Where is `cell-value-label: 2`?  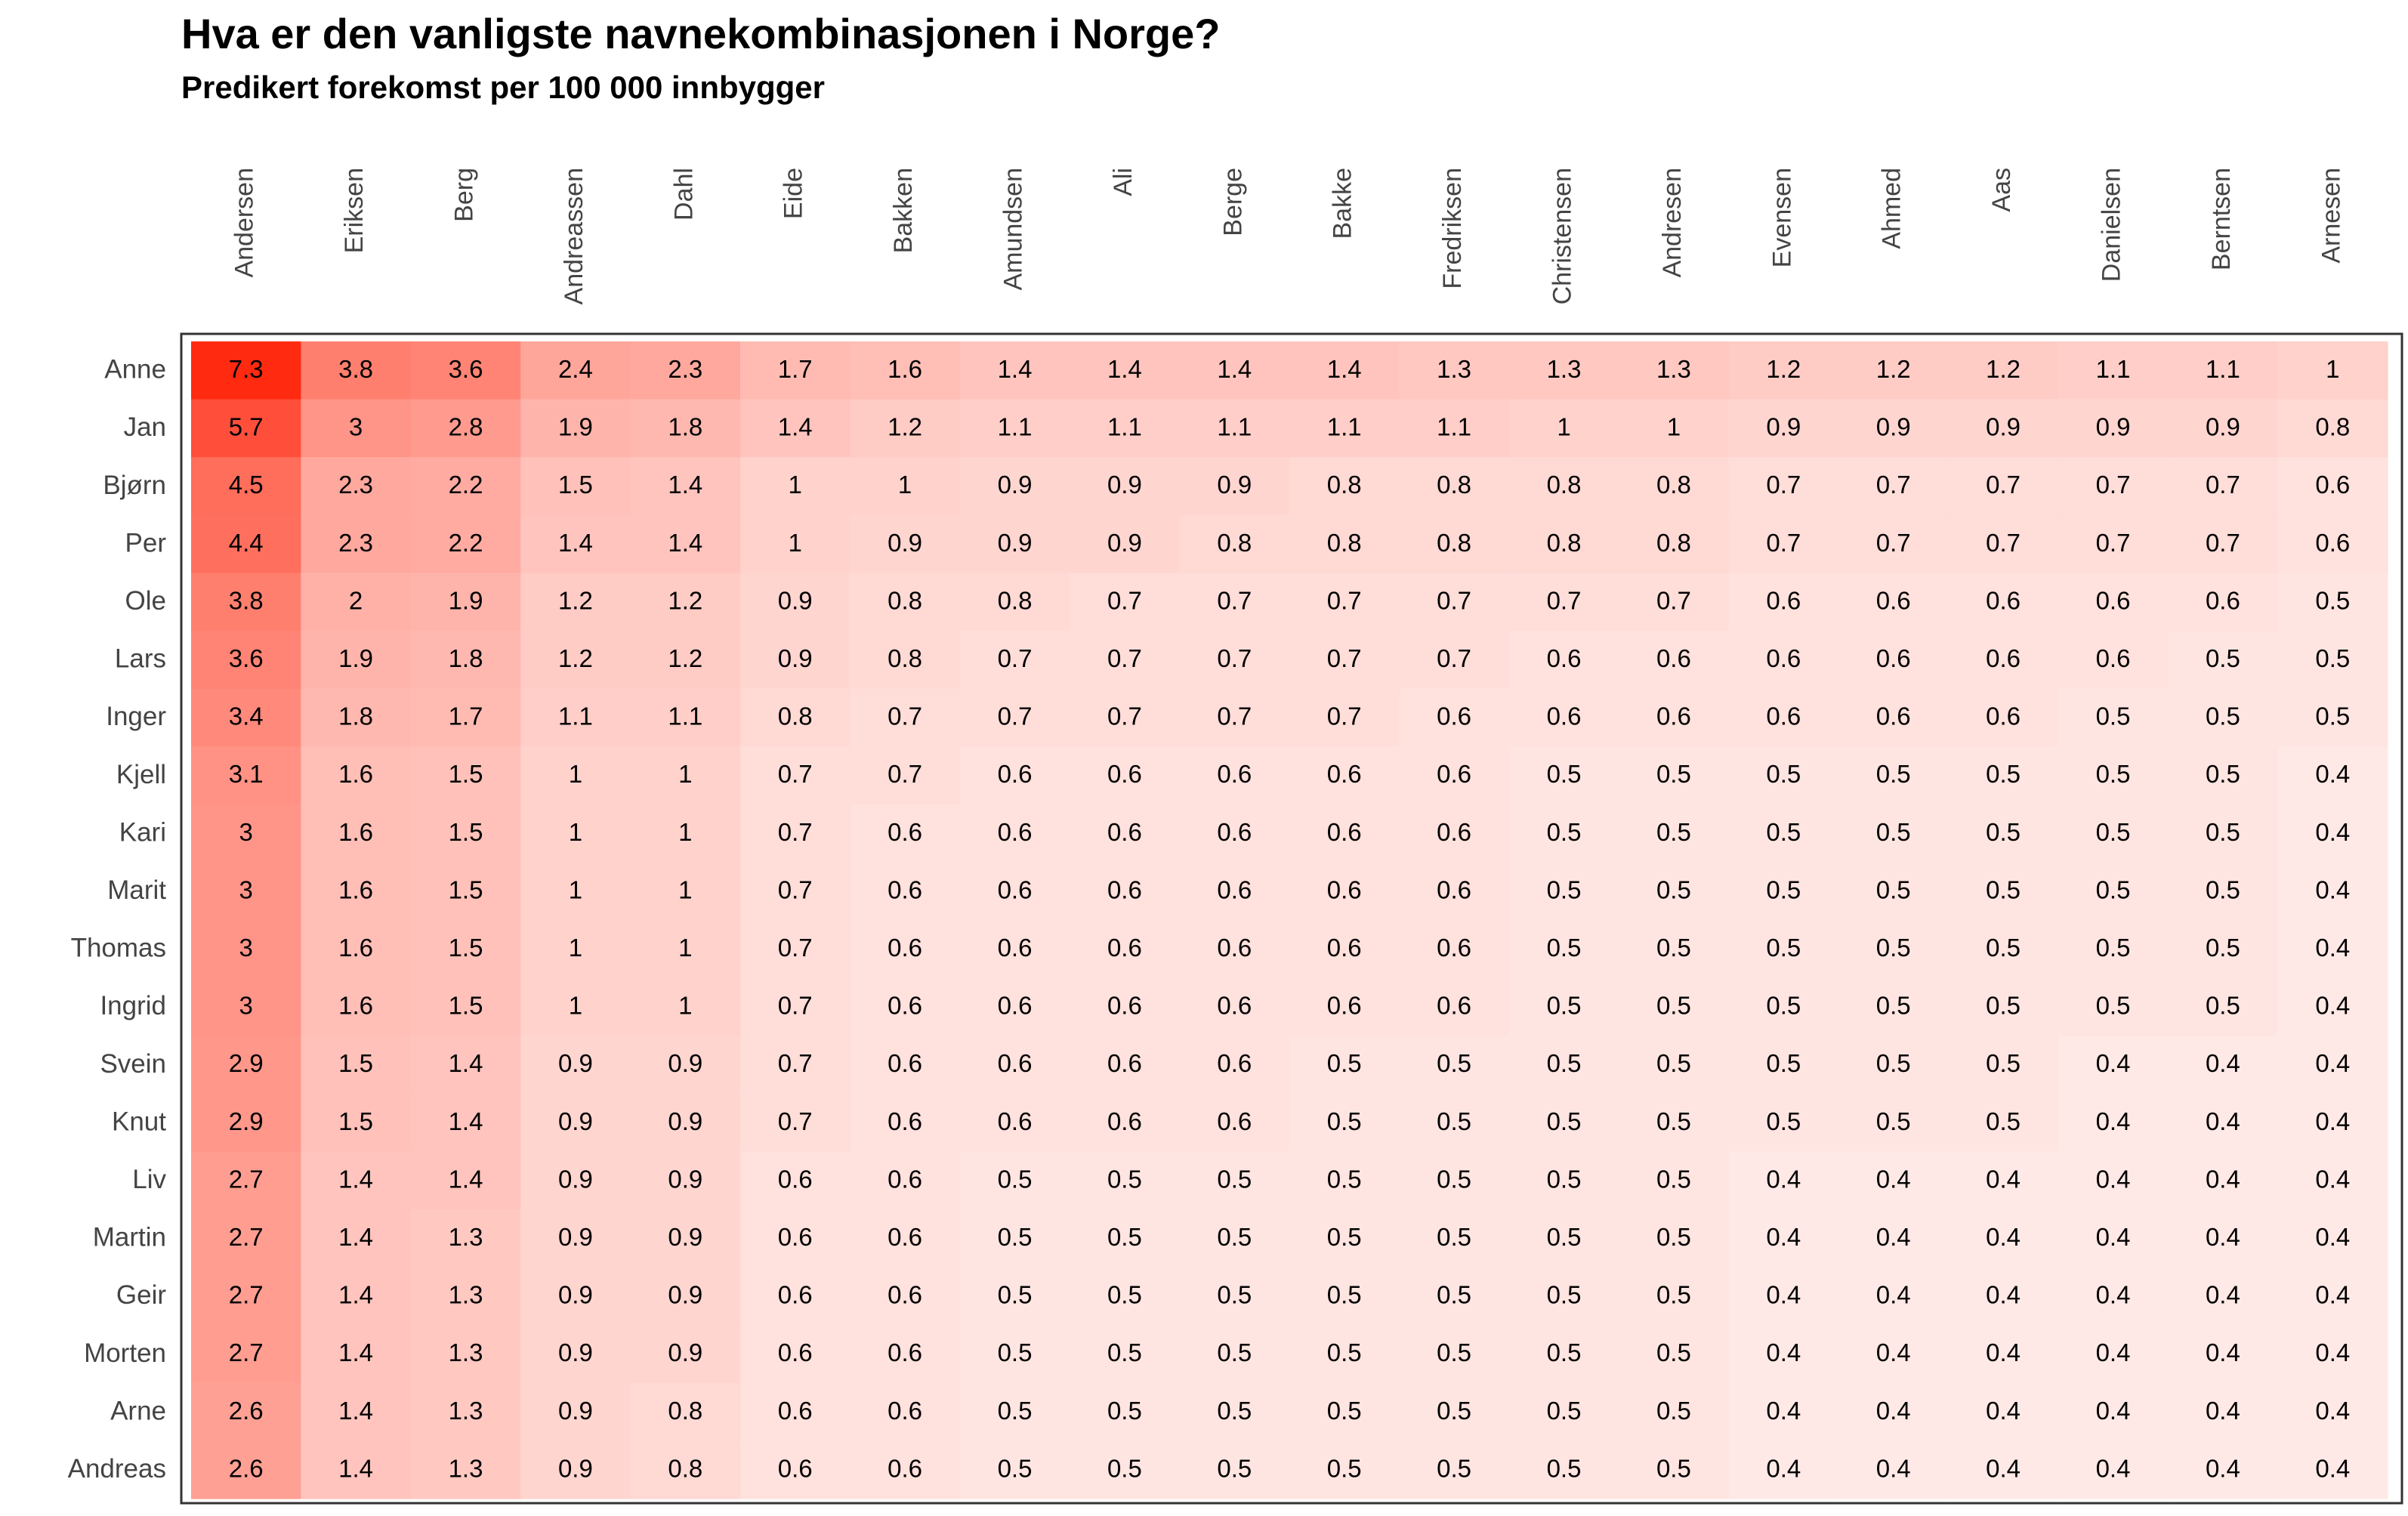
cell-value-label: 2 is located at coordinates (356, 600).